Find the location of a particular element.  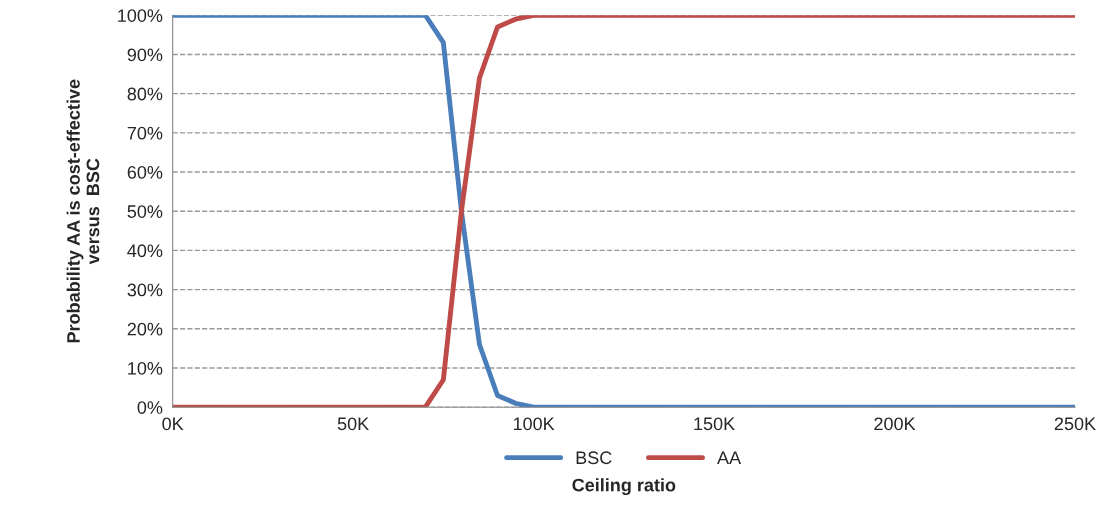

y-tick-label: 30% is located at coordinates (145, 290).